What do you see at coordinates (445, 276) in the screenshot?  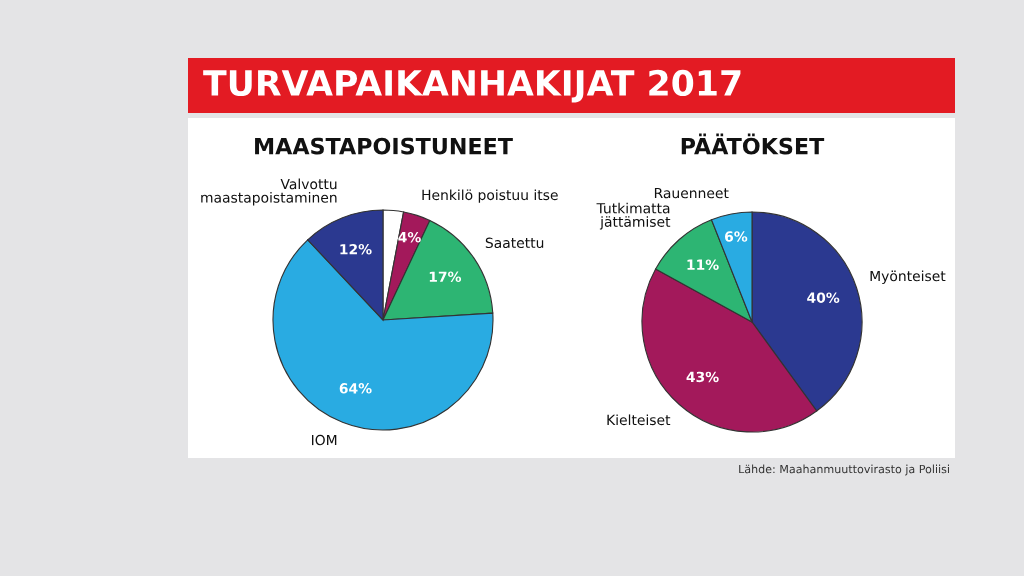 I see `data-label: 17%` at bounding box center [445, 276].